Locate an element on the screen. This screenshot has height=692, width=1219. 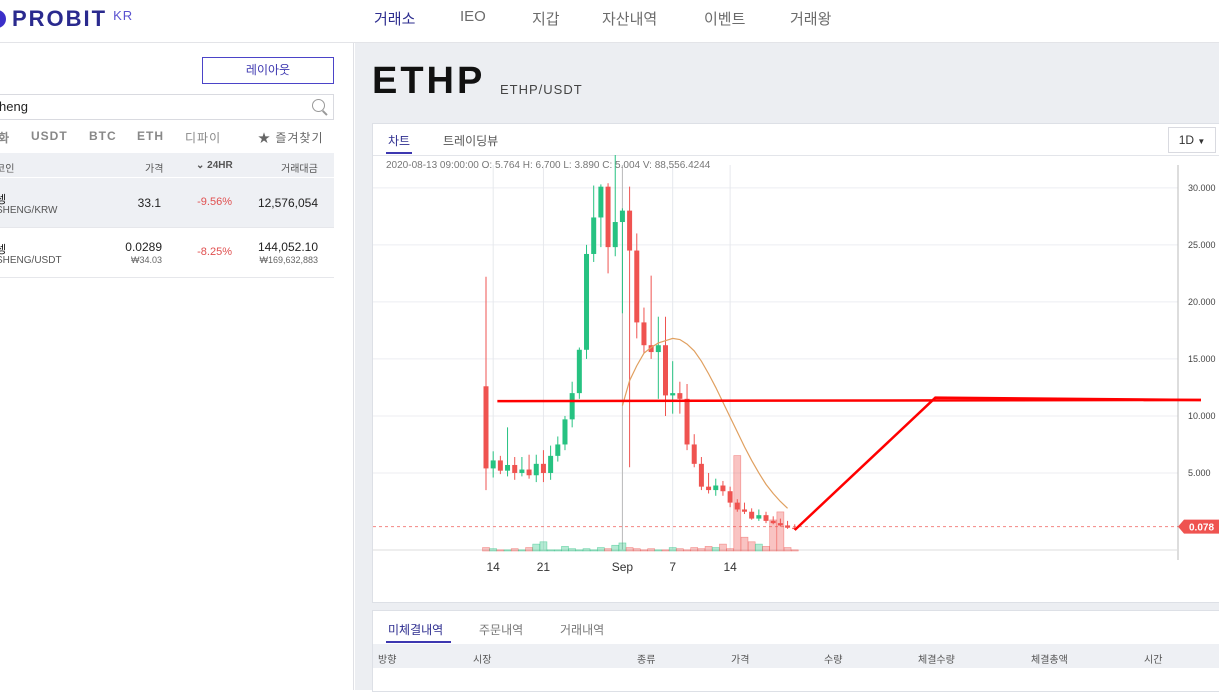
market-row: 셍 SHENG/KRW 33.1 -9.56% 12,576,054 is located at coordinates (167, 203).